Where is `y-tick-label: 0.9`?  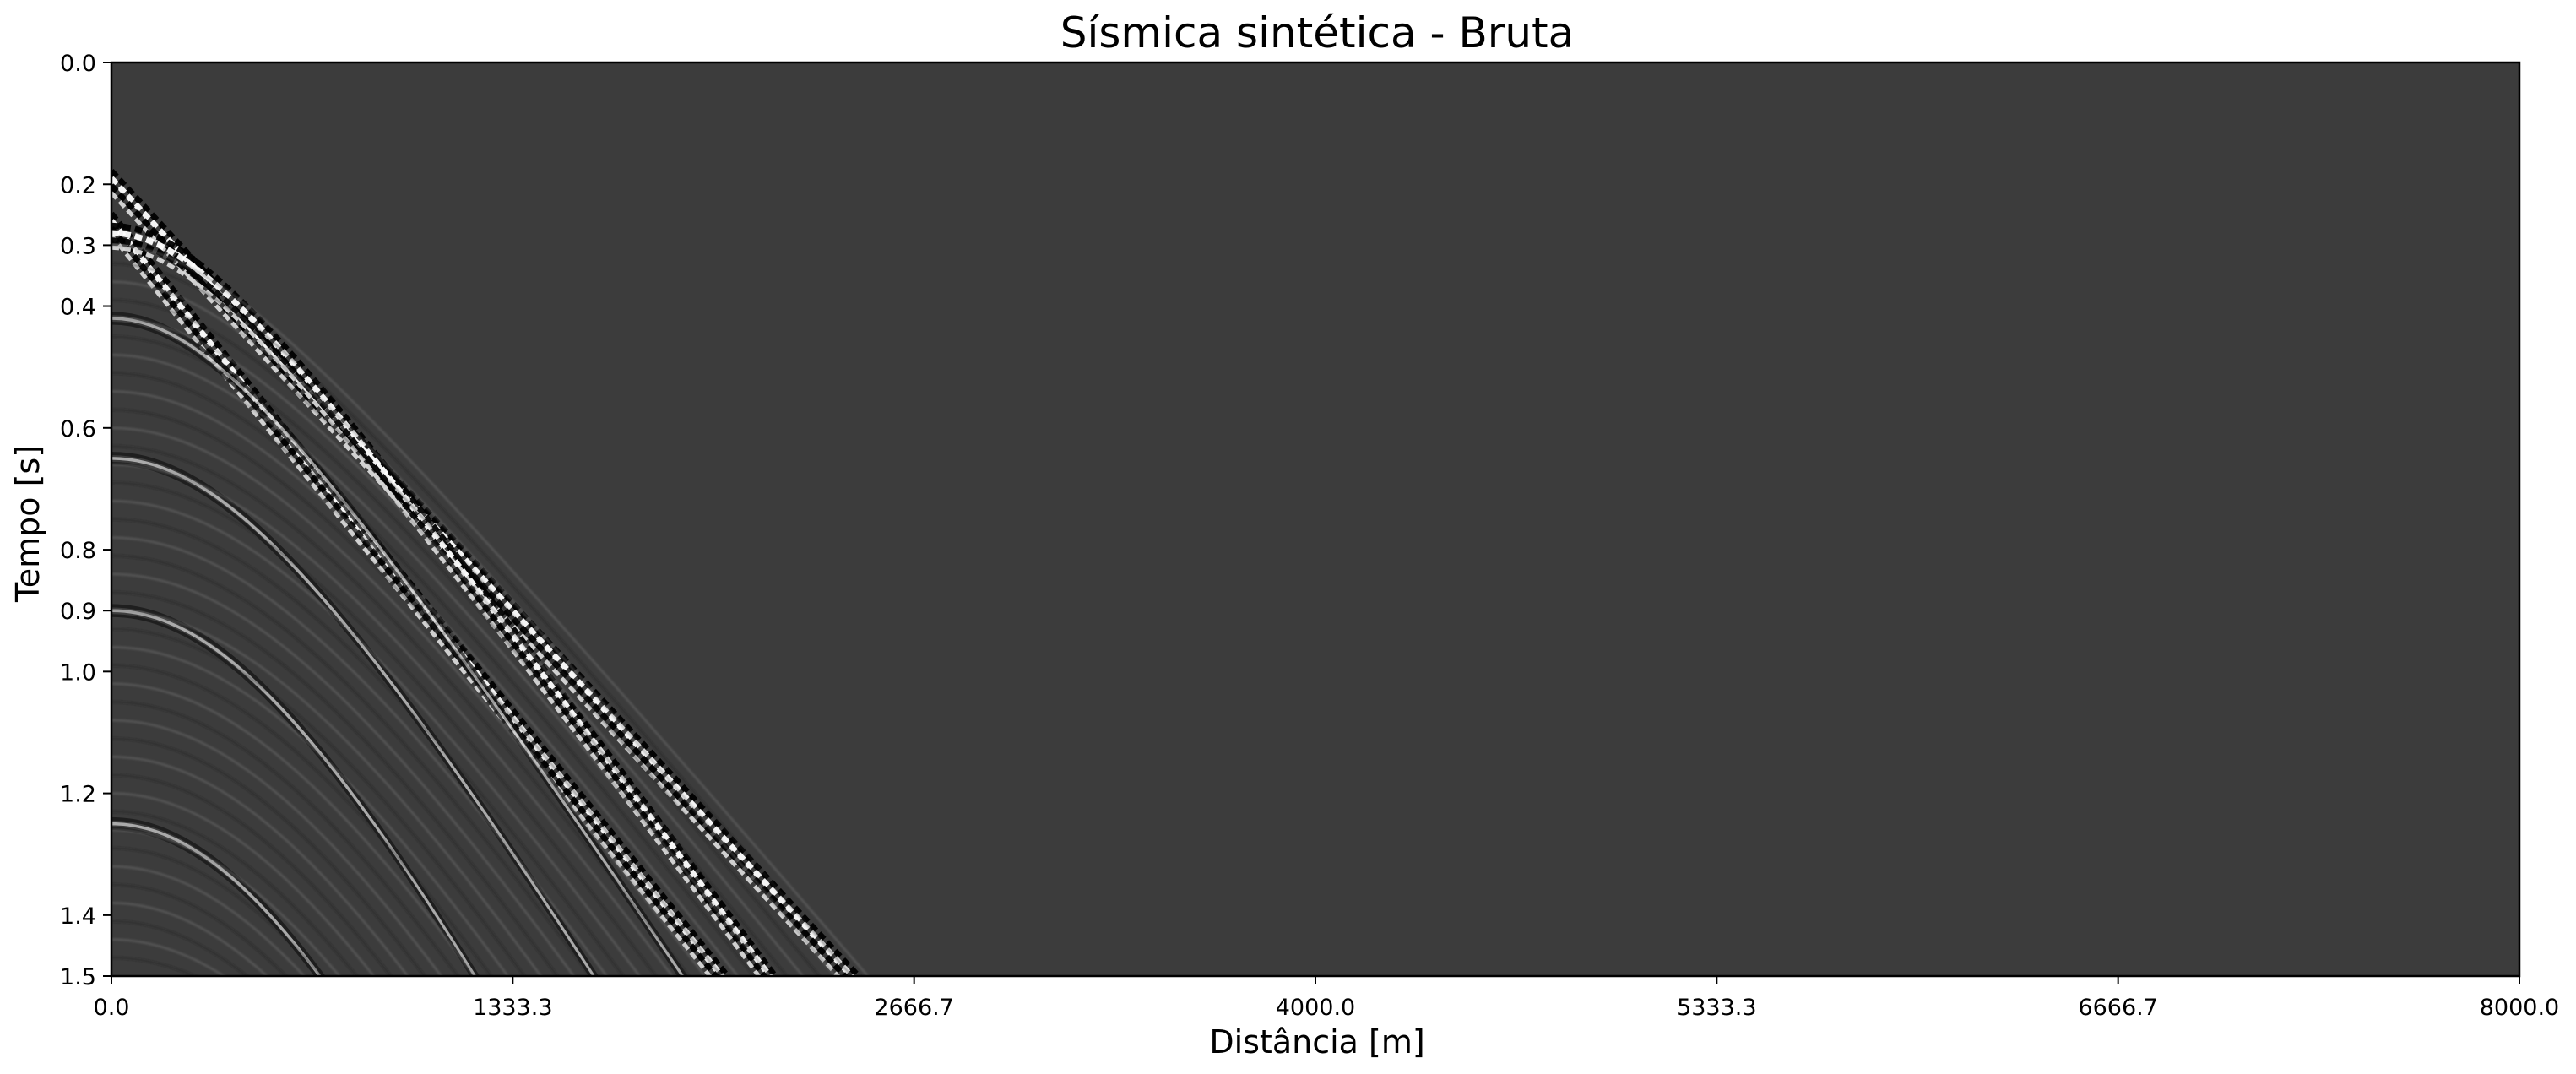
y-tick-label: 0.9 is located at coordinates (78, 612).